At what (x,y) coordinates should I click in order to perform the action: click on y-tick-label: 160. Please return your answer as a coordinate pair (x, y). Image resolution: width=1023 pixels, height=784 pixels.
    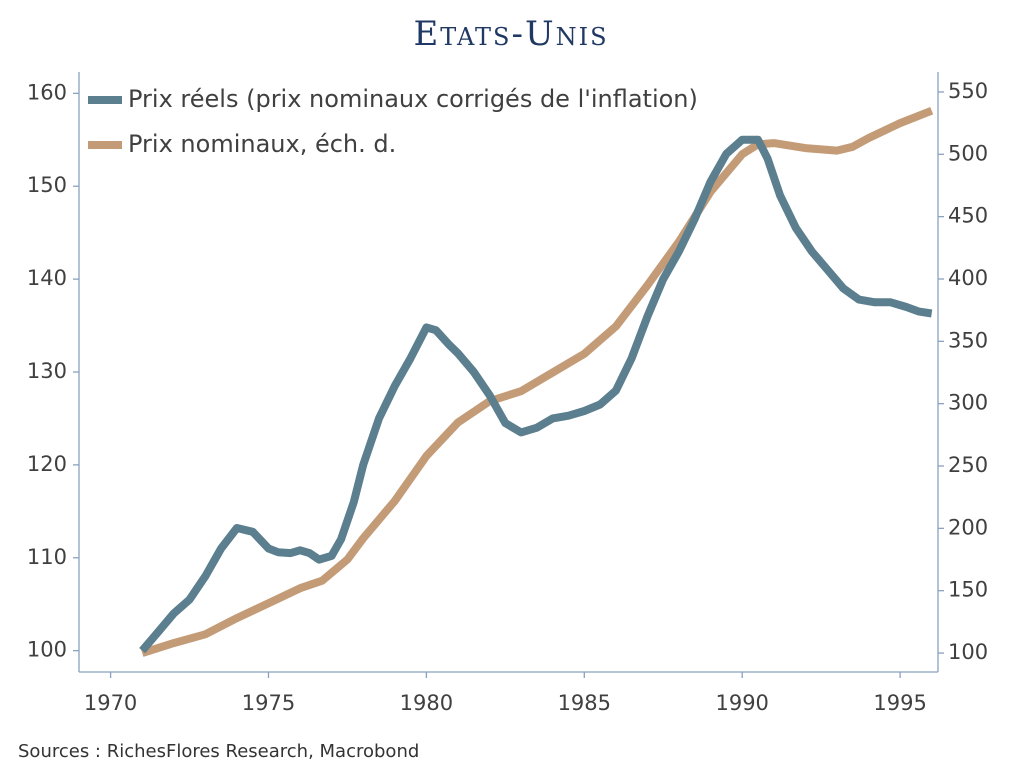
    Looking at the image, I should click on (47, 92).